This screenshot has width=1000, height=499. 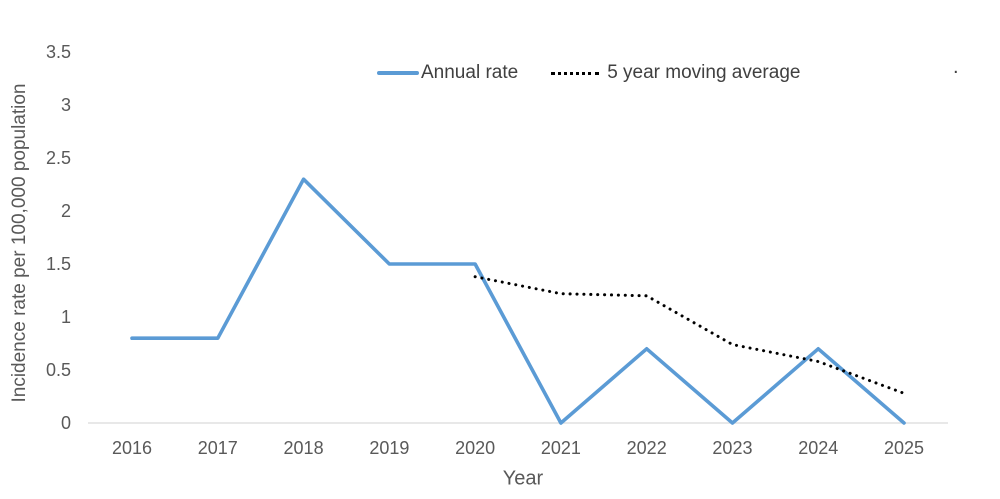 I want to click on stray-period-mark: ., so click(x=956, y=67).